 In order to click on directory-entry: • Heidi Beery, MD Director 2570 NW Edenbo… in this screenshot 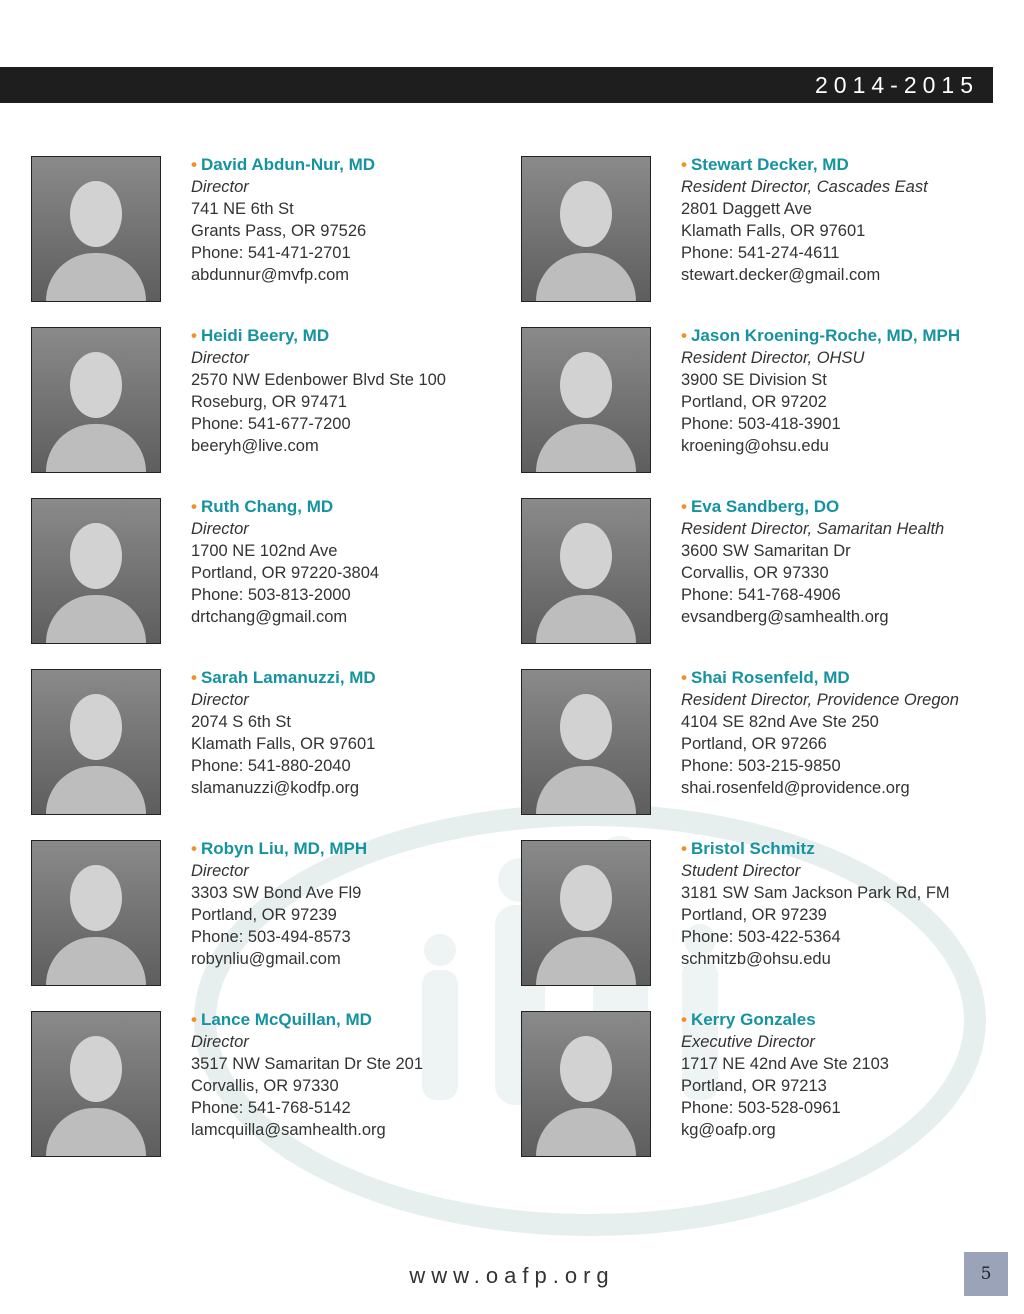, I will do `click(271, 401)`.